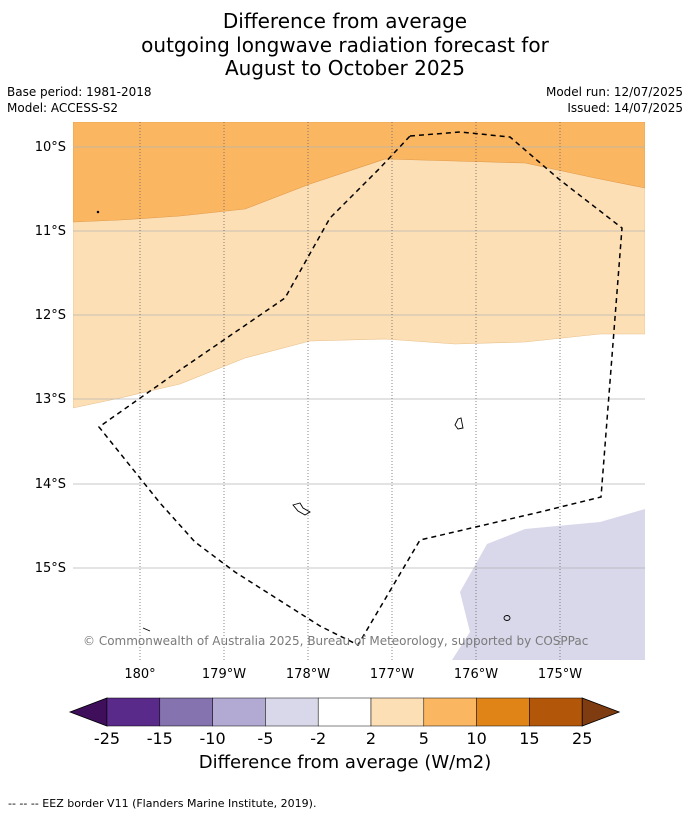 The width and height of the screenshot is (690, 816). Describe the element at coordinates (308, 674) in the screenshot. I see `lon-label: 178°W` at that location.